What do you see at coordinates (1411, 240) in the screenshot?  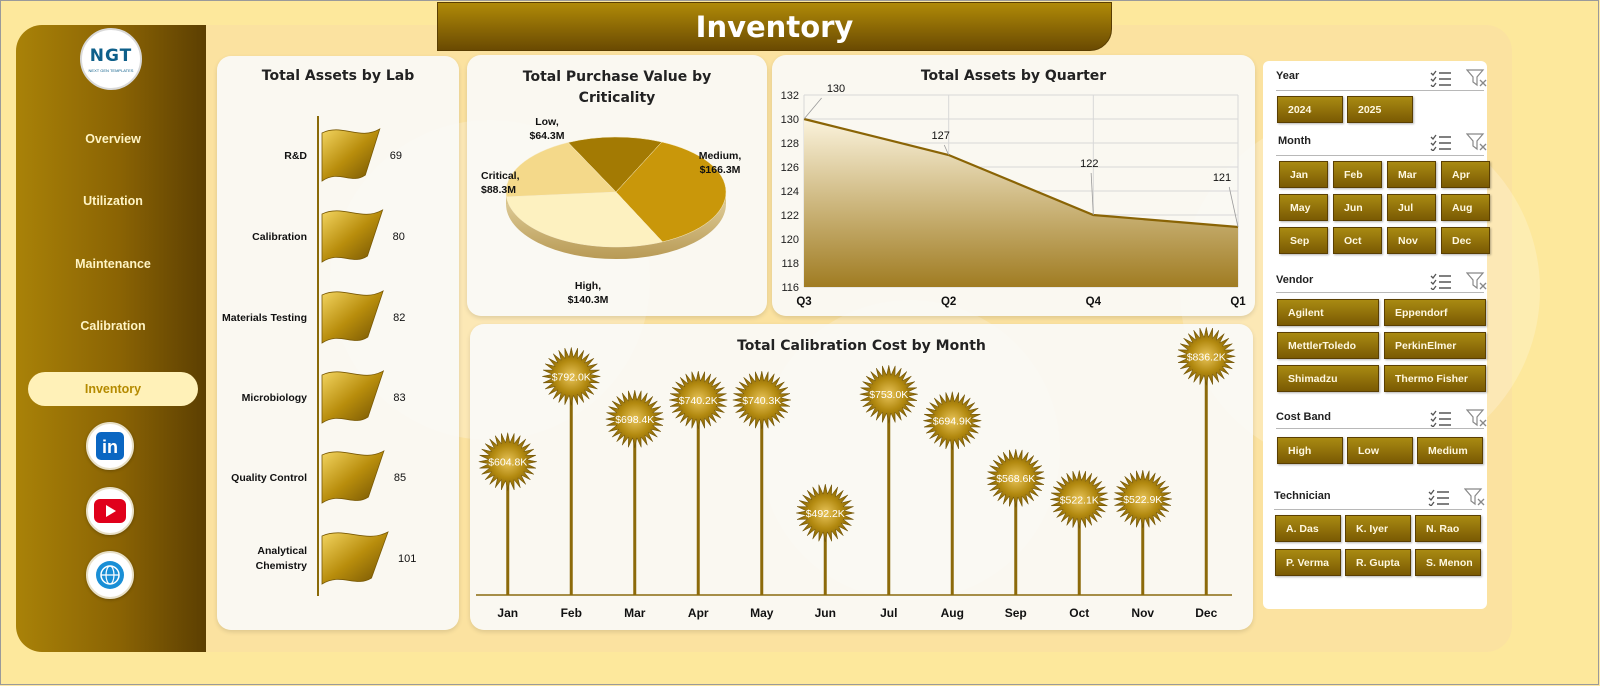 I see `filter-option-month: Nov` at bounding box center [1411, 240].